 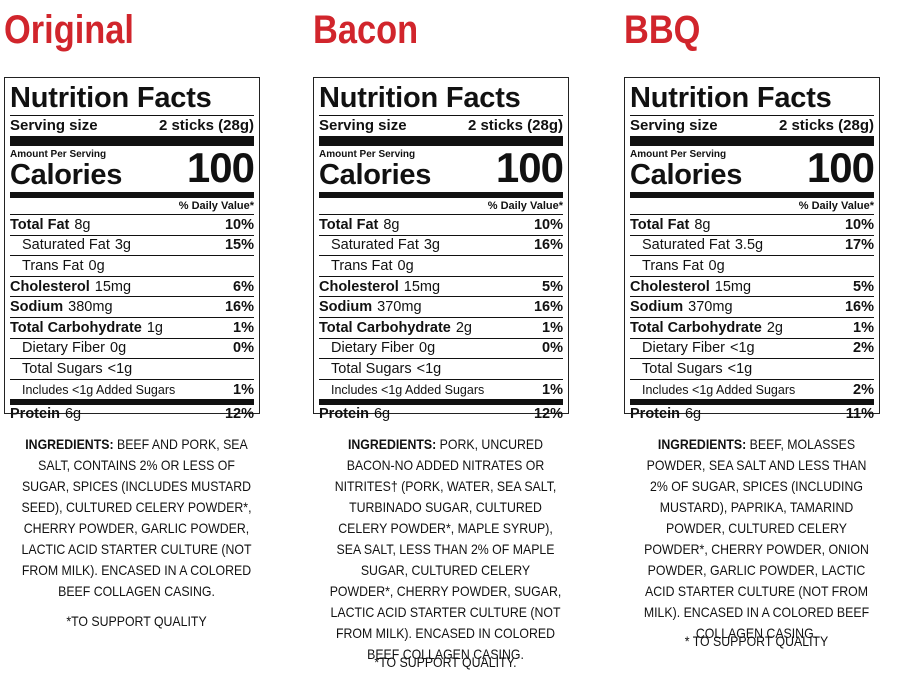 I want to click on nutrient-row-saturated-fat: Saturated Fat 3g 16%, so click(x=441, y=245).